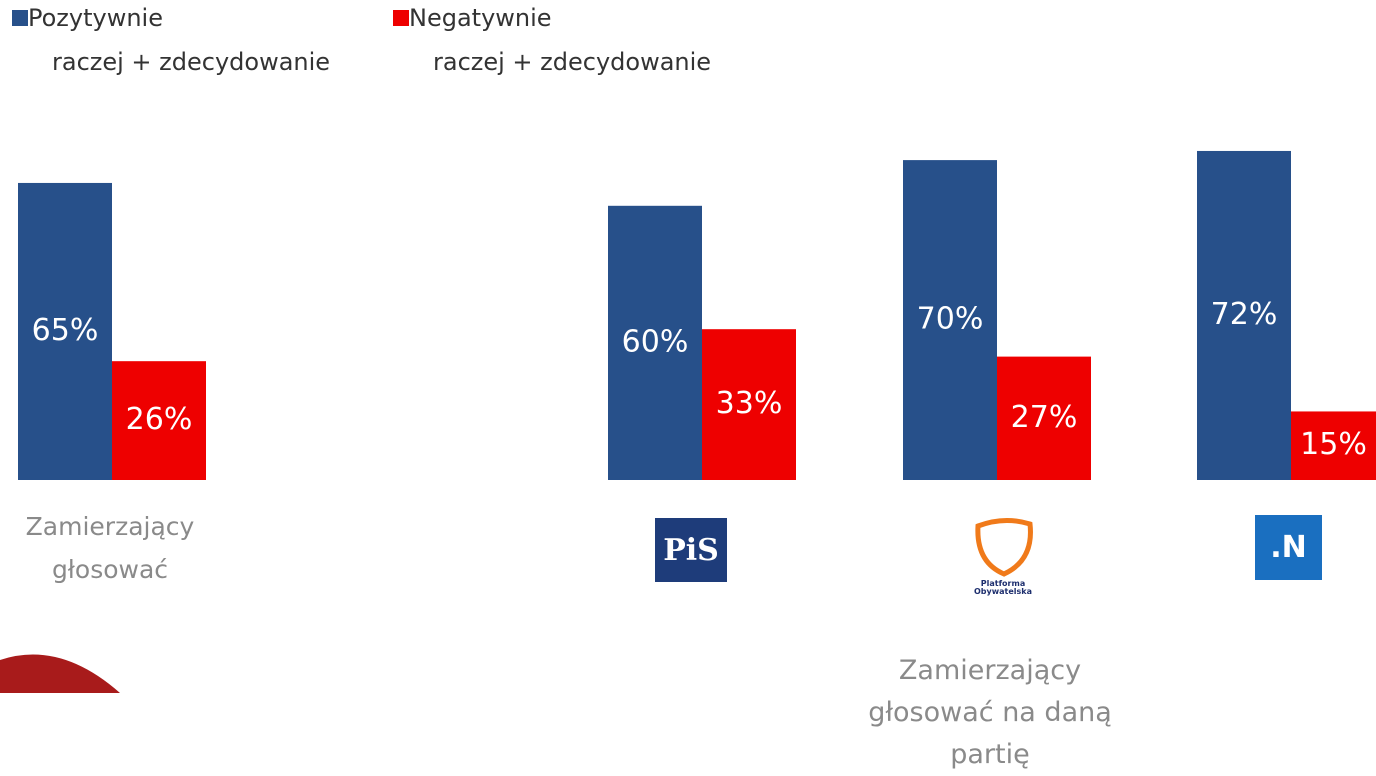 The image size is (1376, 776). I want to click on legend-label: Negatywnie, so click(480, 18).